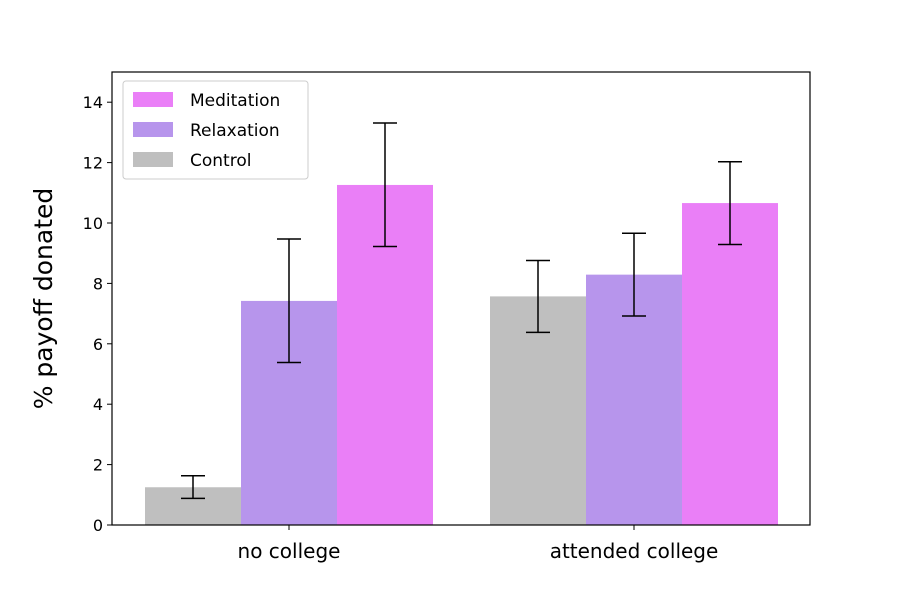 This screenshot has width=900, height=600. I want to click on bar-control-attended-college, so click(538, 410).